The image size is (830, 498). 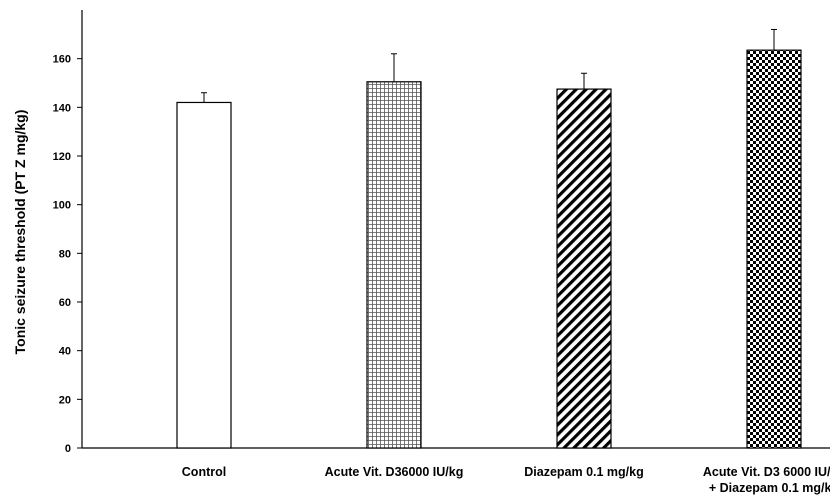 What do you see at coordinates (65, 352) in the screenshot?
I see `y-tick-label: 40` at bounding box center [65, 352].